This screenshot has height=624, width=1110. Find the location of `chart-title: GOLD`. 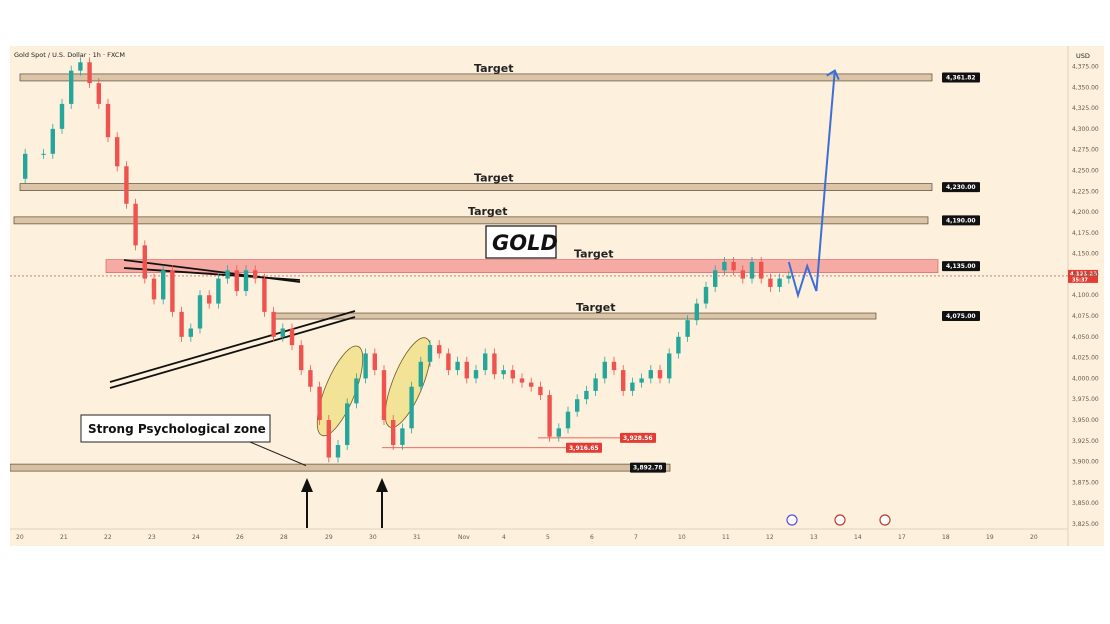

chart-title: GOLD is located at coordinates (525, 243).